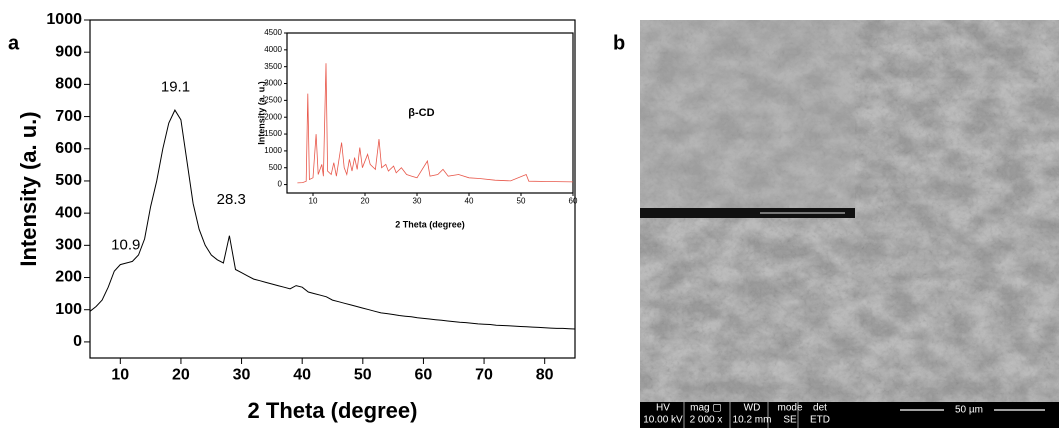  Describe the element at coordinates (435, 123) in the screenshot. I see `data-line` at that location.